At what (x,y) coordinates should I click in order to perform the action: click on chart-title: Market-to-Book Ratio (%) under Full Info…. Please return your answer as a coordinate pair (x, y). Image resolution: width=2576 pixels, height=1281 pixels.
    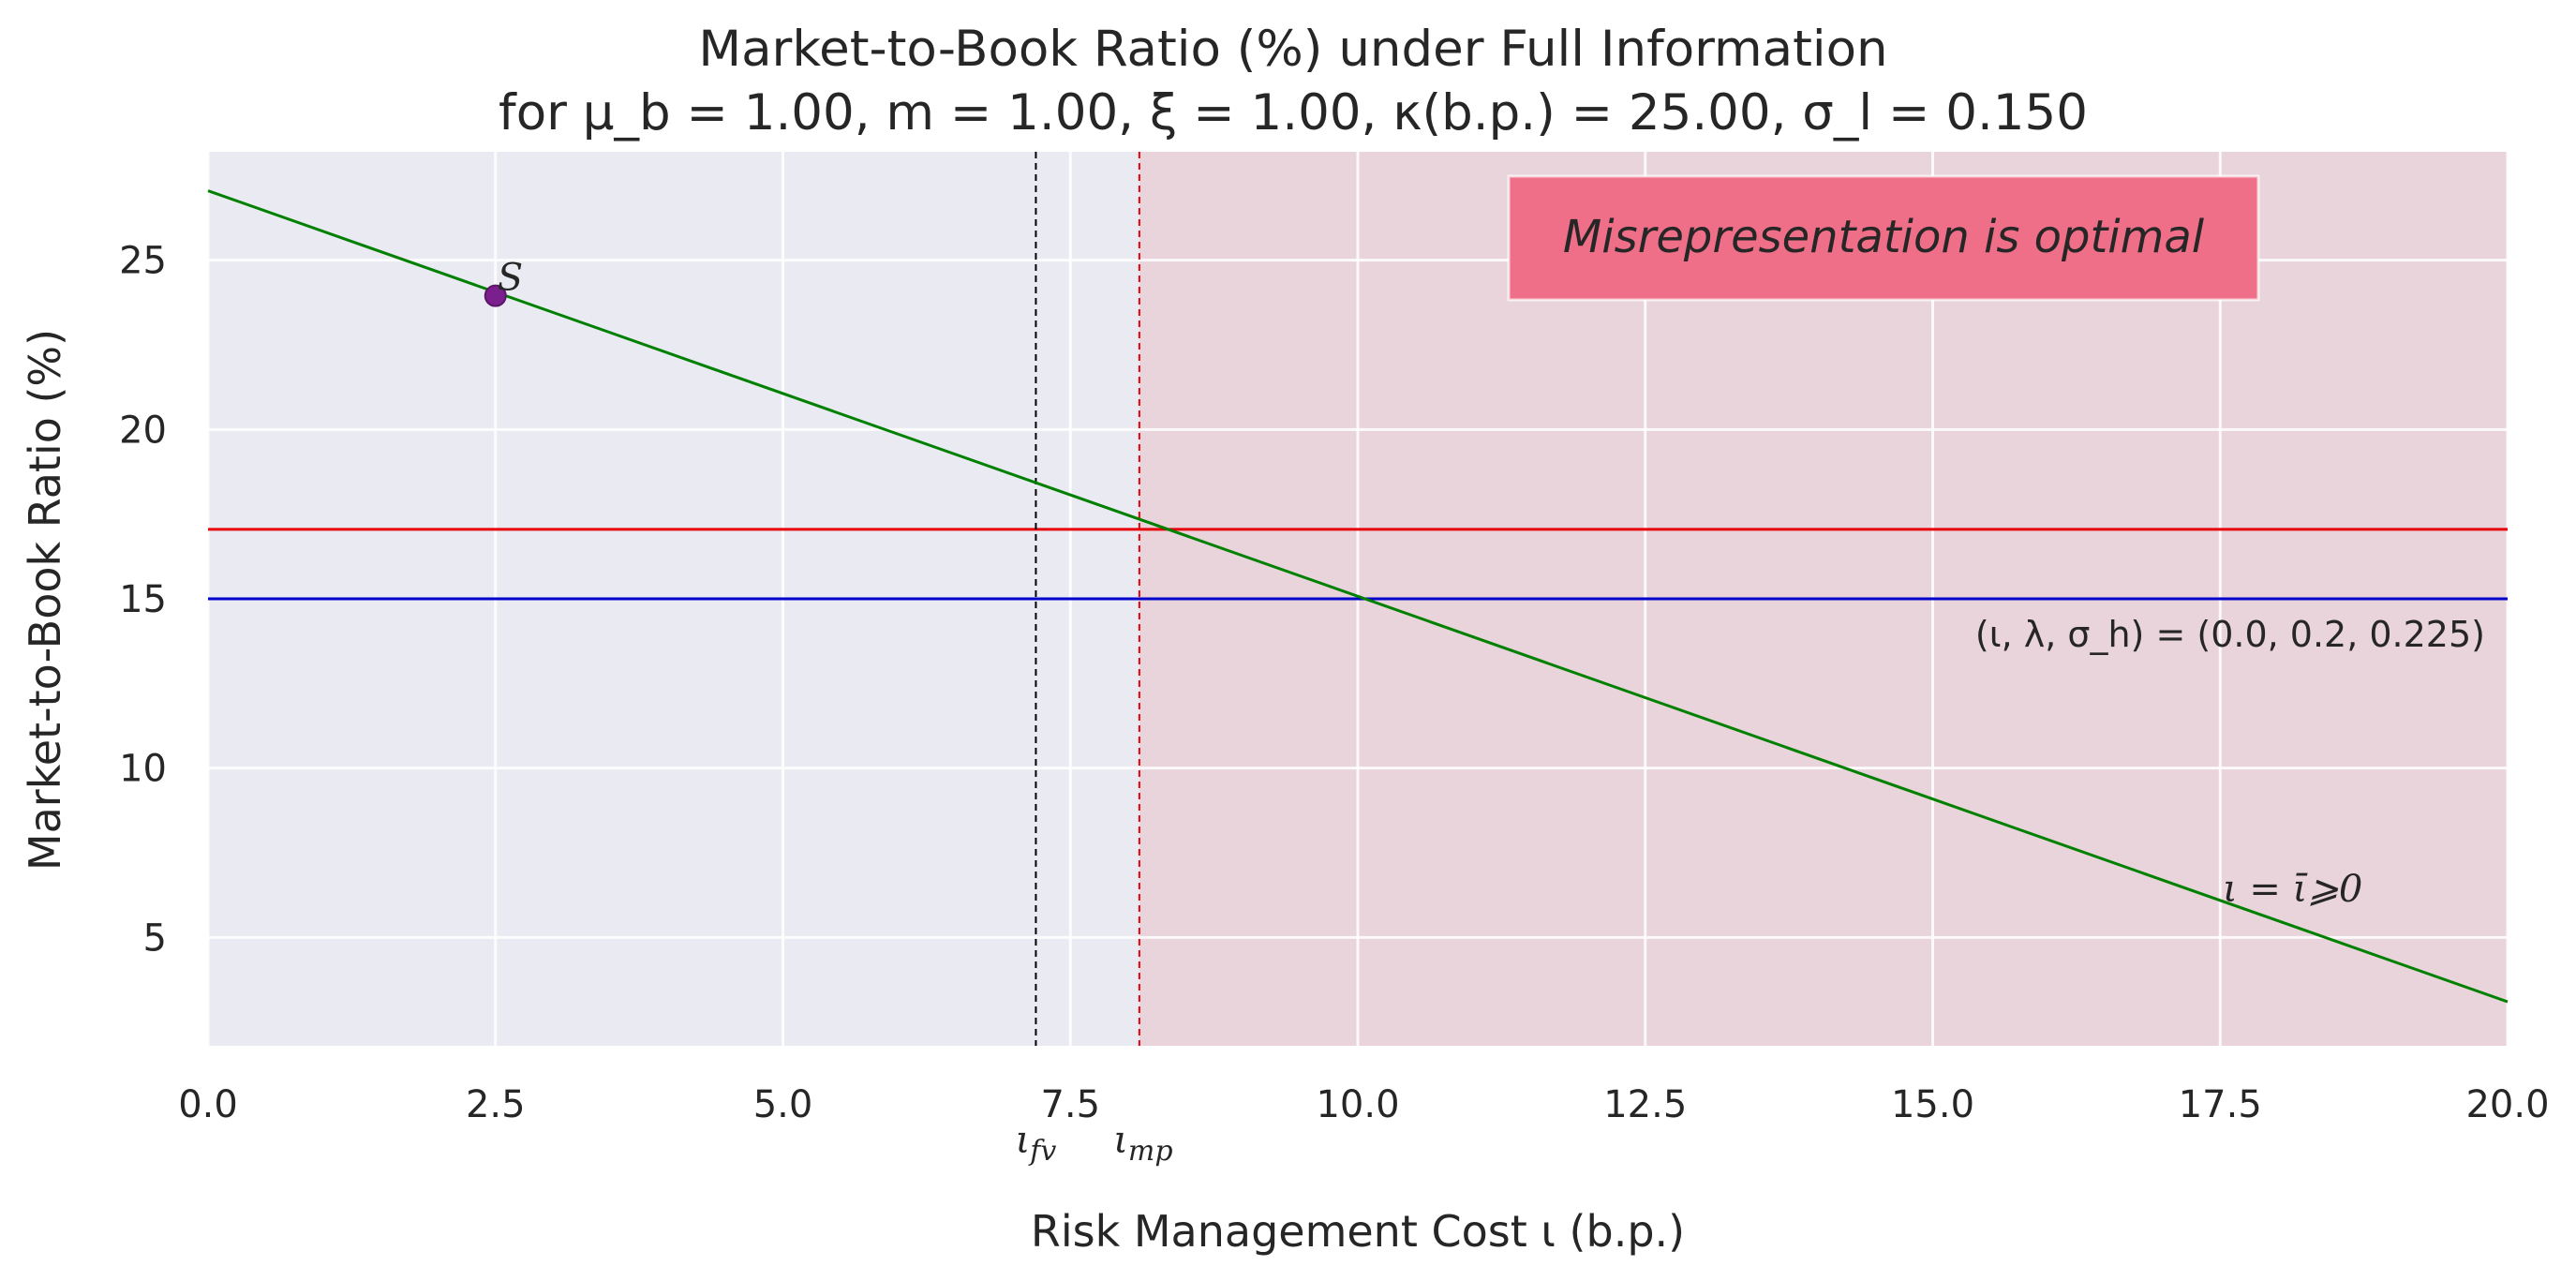
    Looking at the image, I should click on (1292, 50).